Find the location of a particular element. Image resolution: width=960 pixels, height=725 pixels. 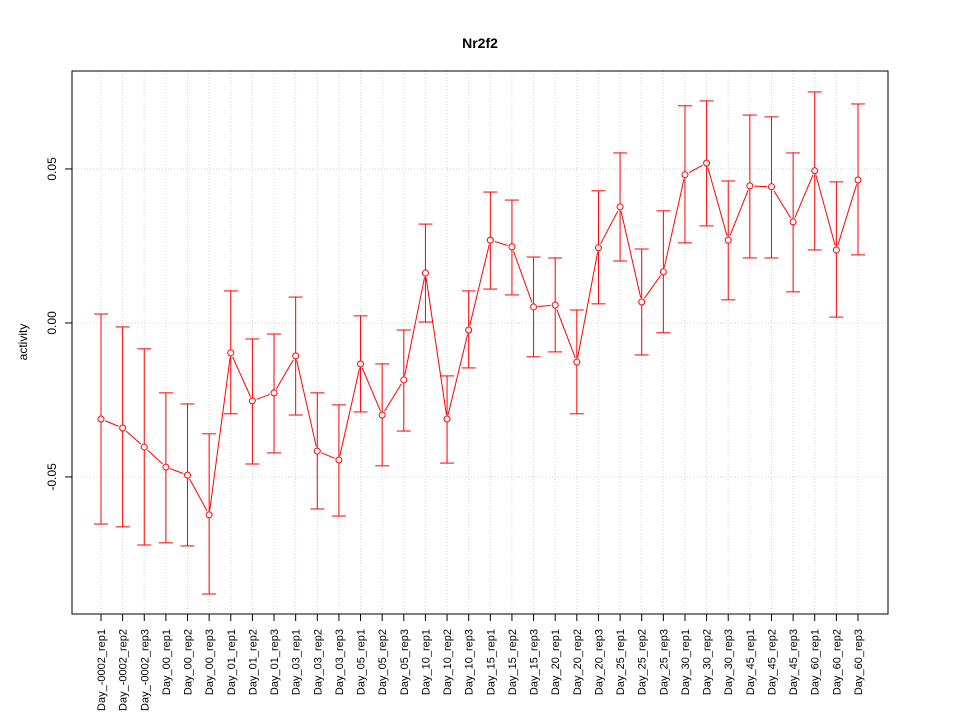

x-tick-label: Day_45_rep3 is located at coordinates (794, 662).